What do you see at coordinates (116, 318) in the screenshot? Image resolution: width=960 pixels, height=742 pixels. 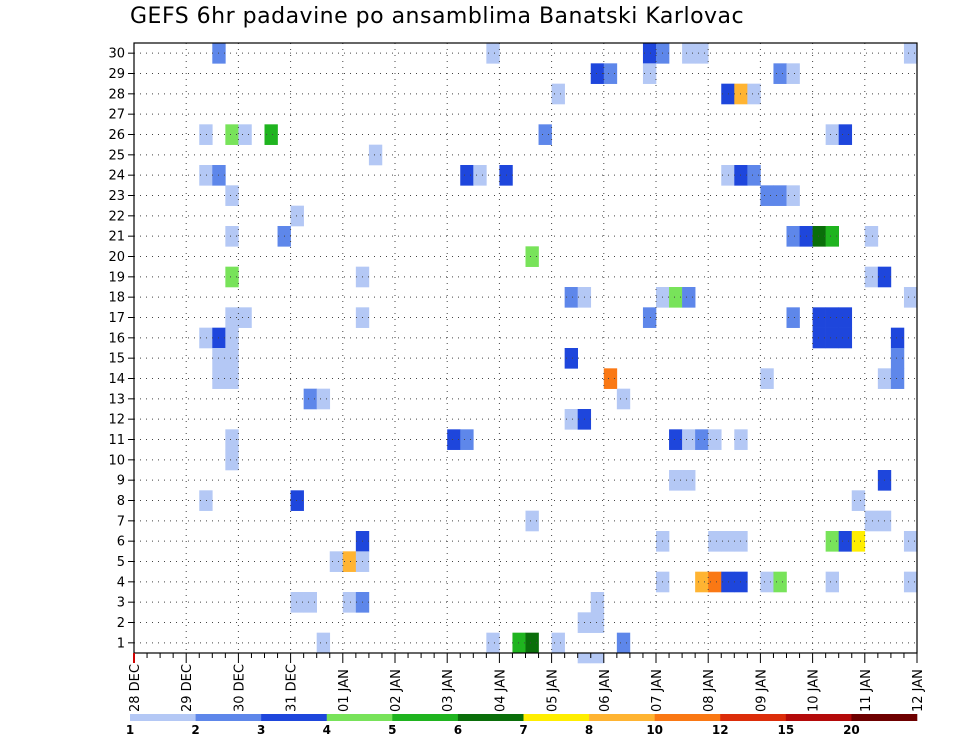 I see `y-tick-label: 17` at bounding box center [116, 318].